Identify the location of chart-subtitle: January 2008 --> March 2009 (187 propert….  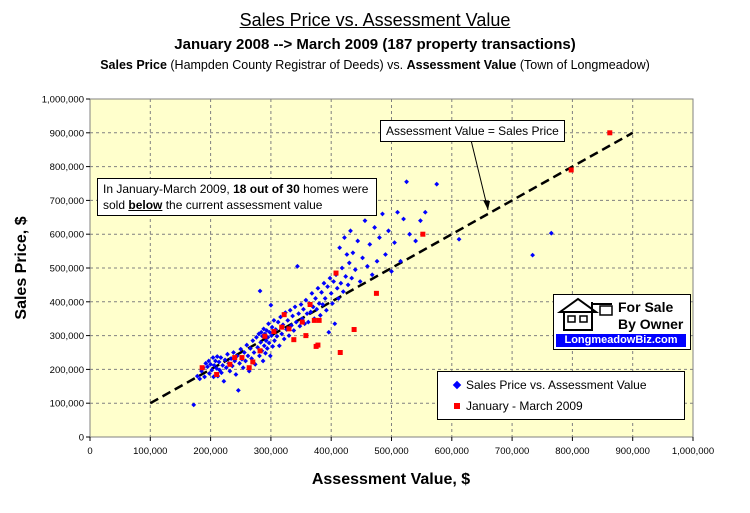
(375, 44).